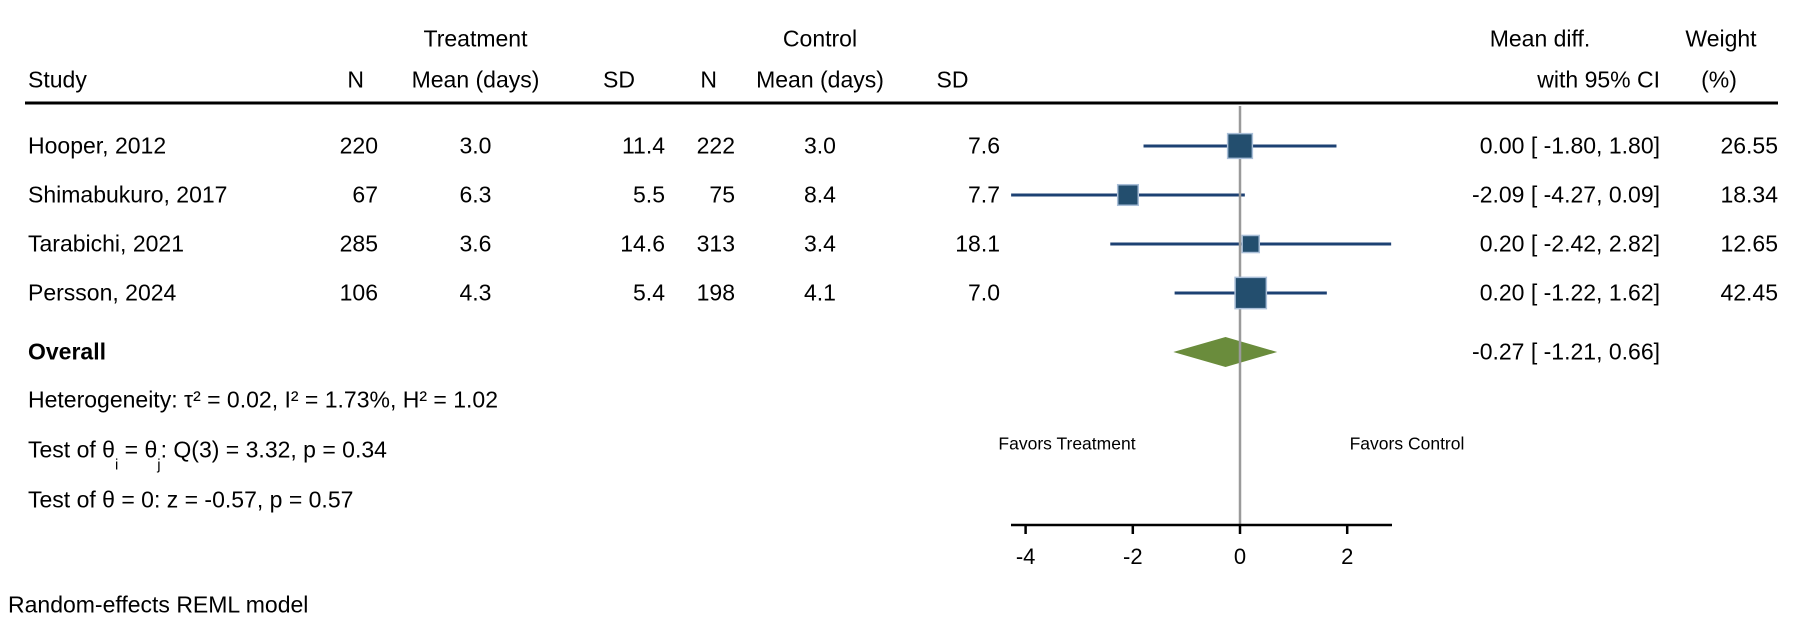 This screenshot has width=1800, height=632. I want to click on zero-effect-test: Test of θ = 0: z = -0.57, p = 0.57, so click(191, 499).